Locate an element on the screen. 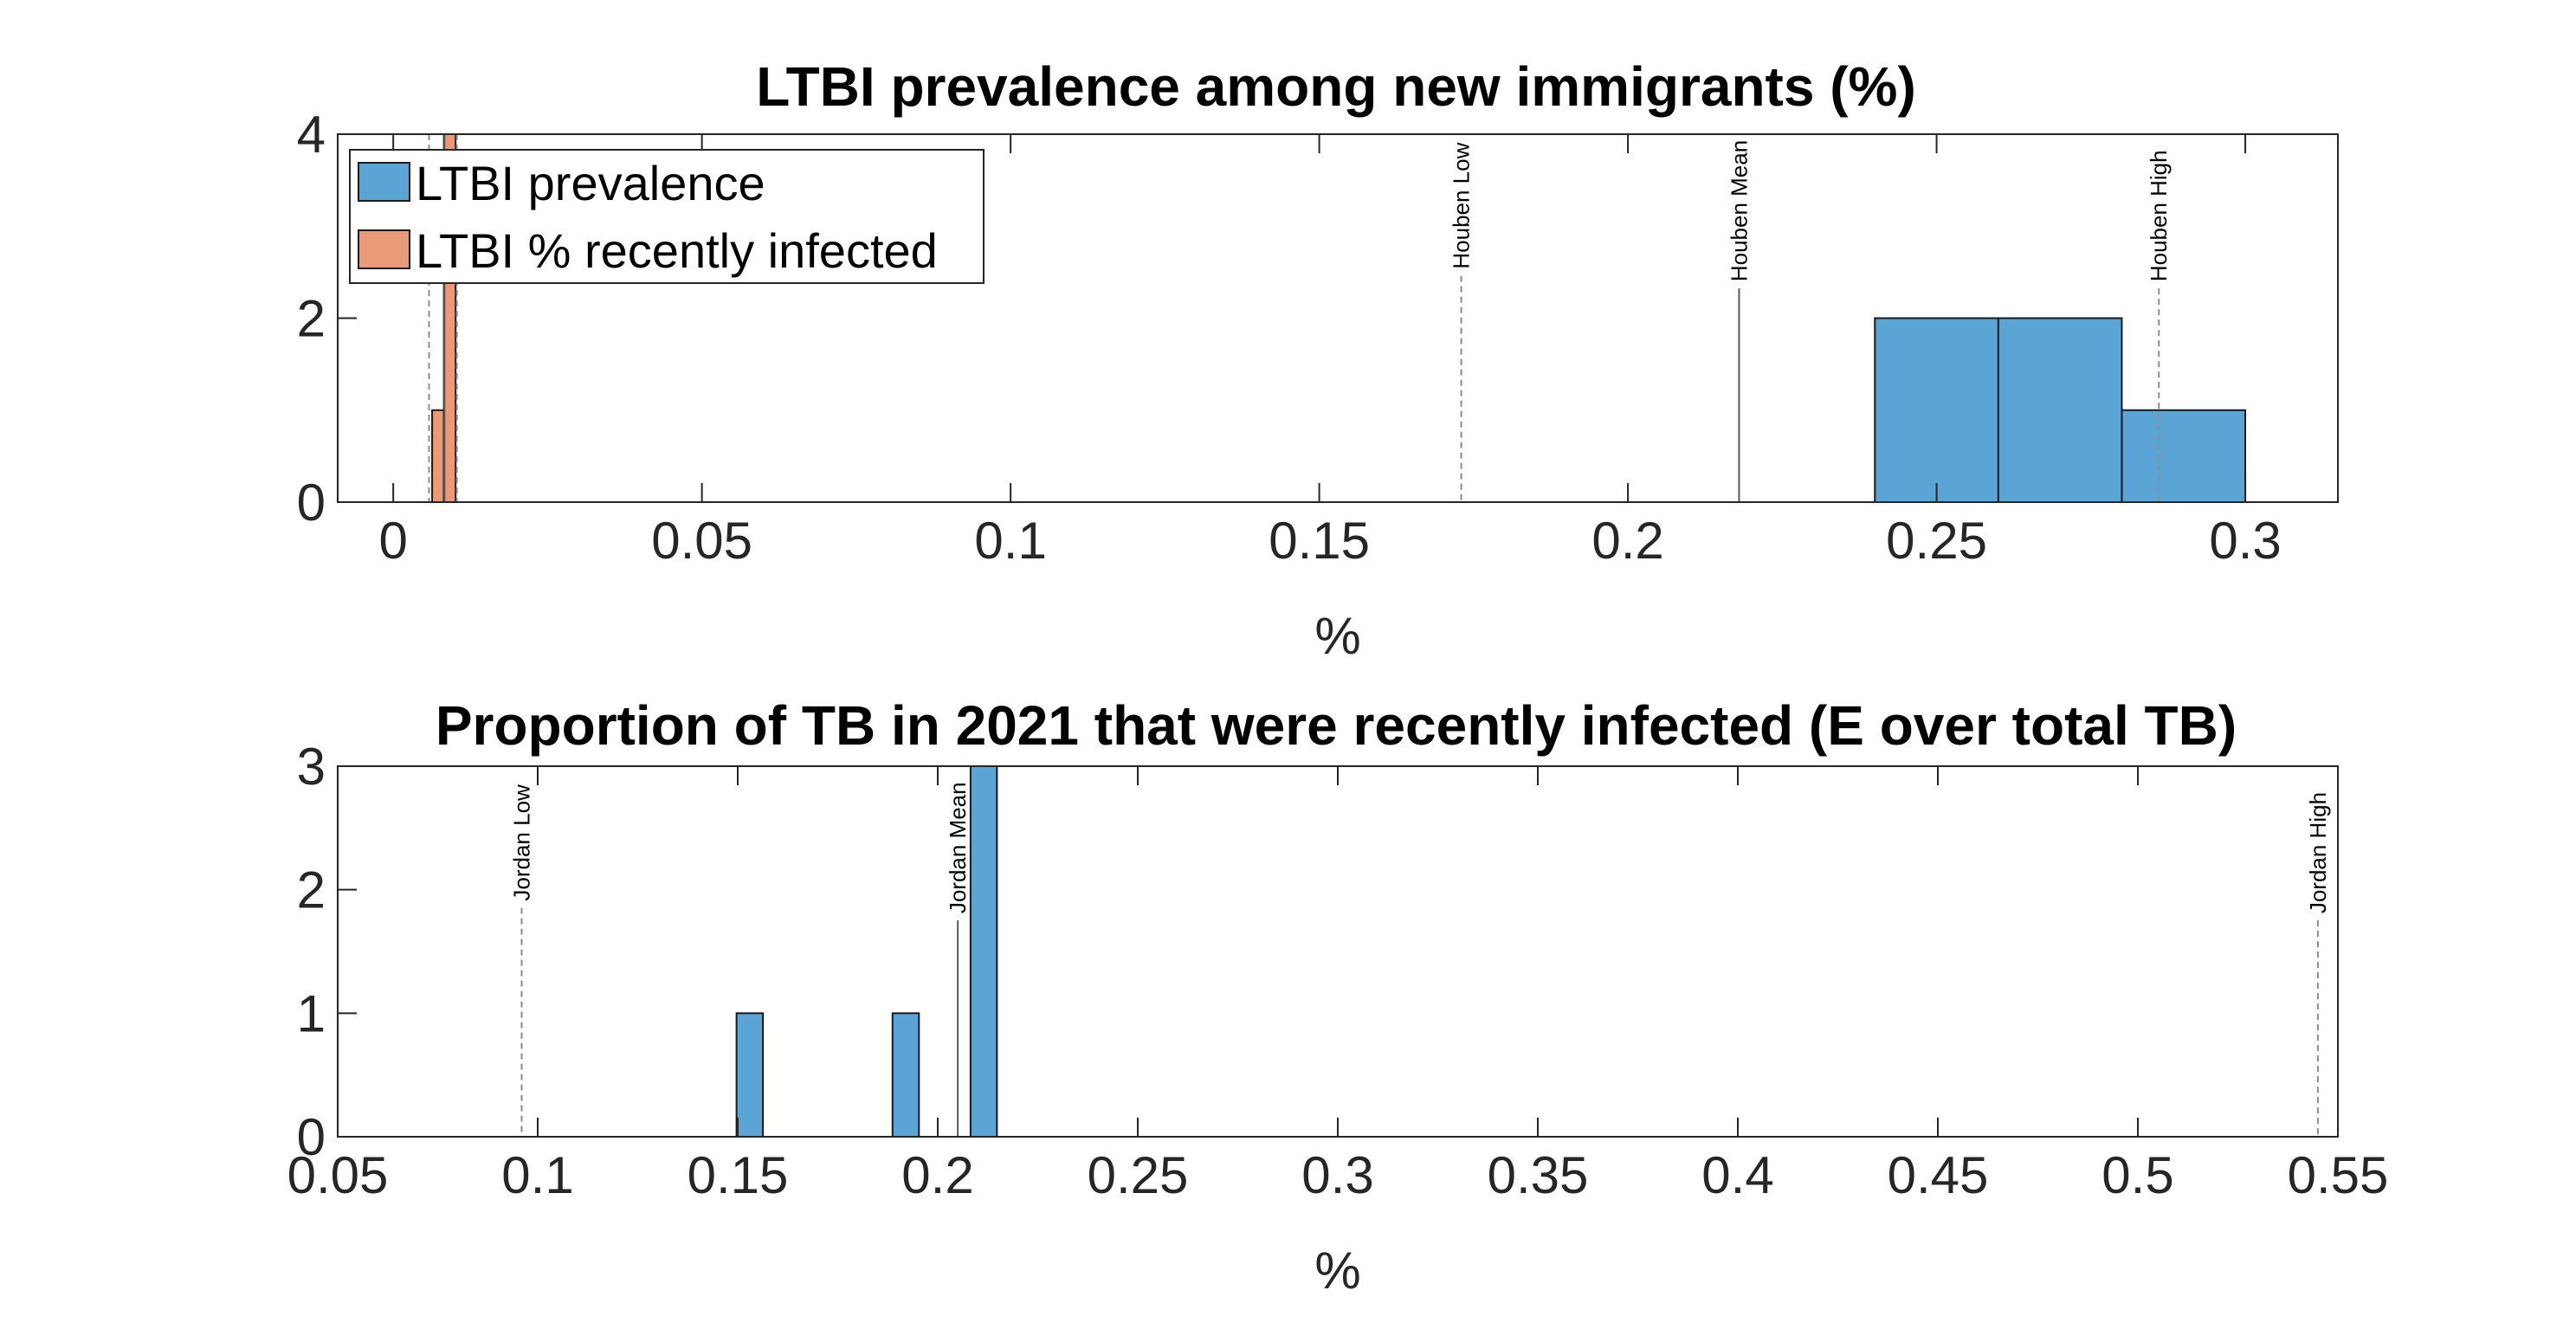 The image size is (2576, 1335). legend-label-ltbi-prevalence: LTBI prevalence is located at coordinates (590, 183).